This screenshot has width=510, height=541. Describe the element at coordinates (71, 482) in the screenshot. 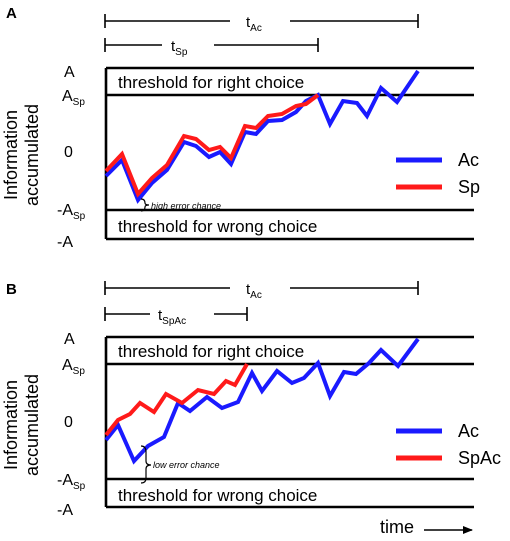

I see `panel-b-level-neg-asp: -ASp` at that location.